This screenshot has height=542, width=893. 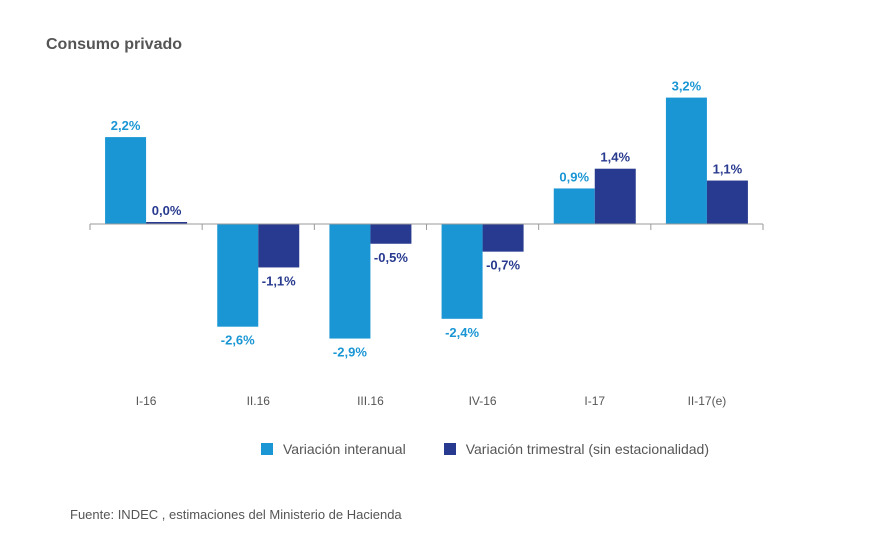 What do you see at coordinates (126, 125) in the screenshot?
I see `data-label-0-0: 2,2%` at bounding box center [126, 125].